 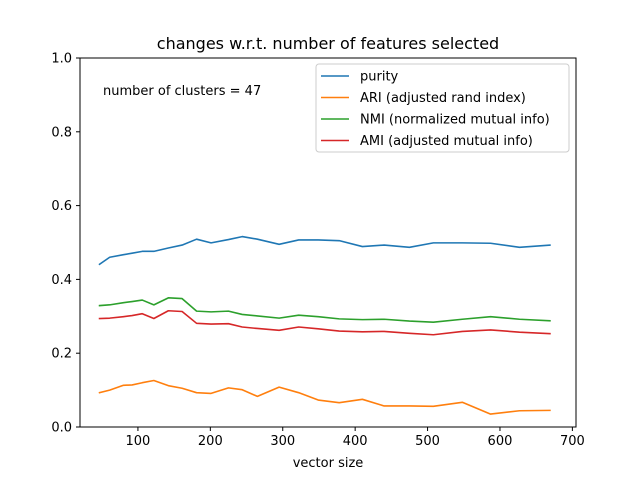 What do you see at coordinates (61, 206) in the screenshot?
I see `y-tick-label: 0.6` at bounding box center [61, 206].